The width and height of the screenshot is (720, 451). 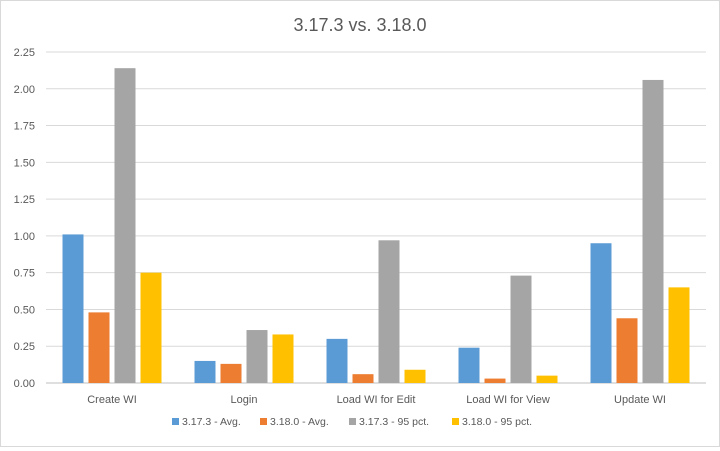 What do you see at coordinates (24, 237) in the screenshot?
I see `y-tick-label: 1.00` at bounding box center [24, 237].